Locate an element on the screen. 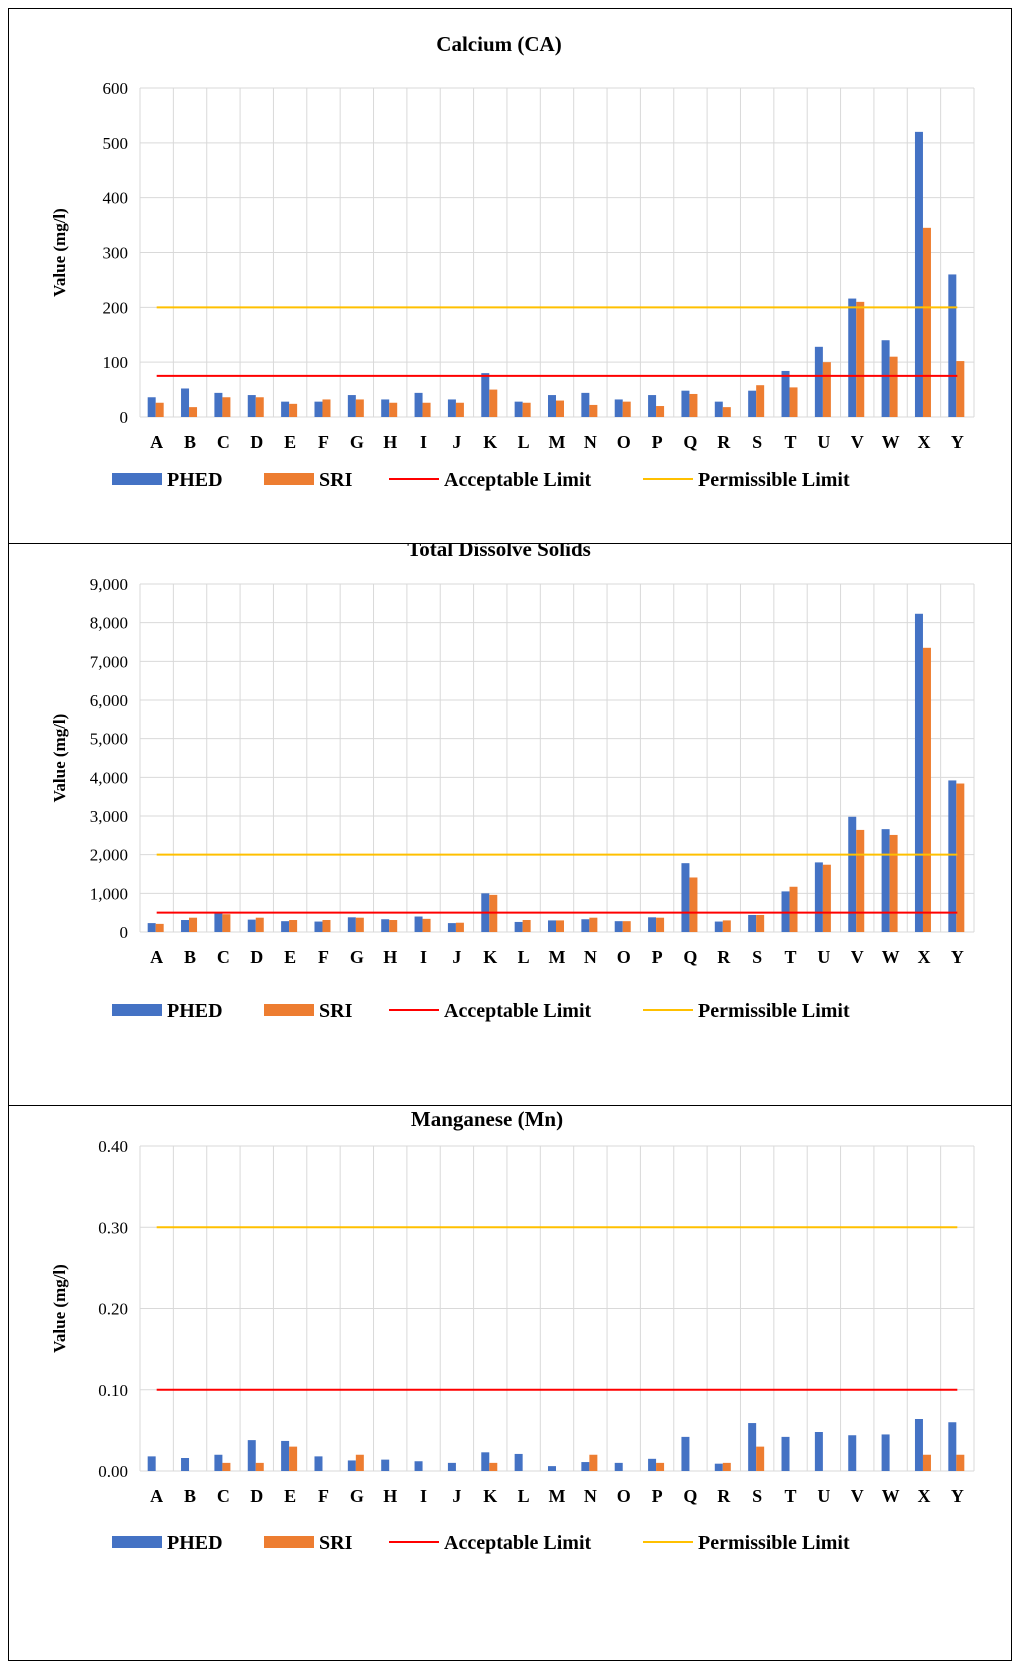 This screenshot has width=1021, height=1662. x-tick-label: U is located at coordinates (823, 957).